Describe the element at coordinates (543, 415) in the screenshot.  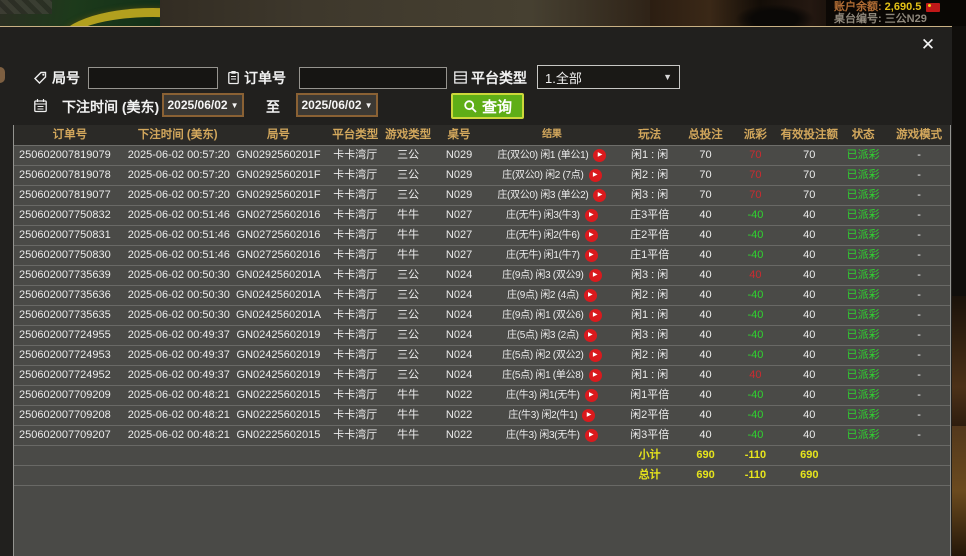
I see `result-text: 庄(牛3) 闲2(牛1)` at that location.